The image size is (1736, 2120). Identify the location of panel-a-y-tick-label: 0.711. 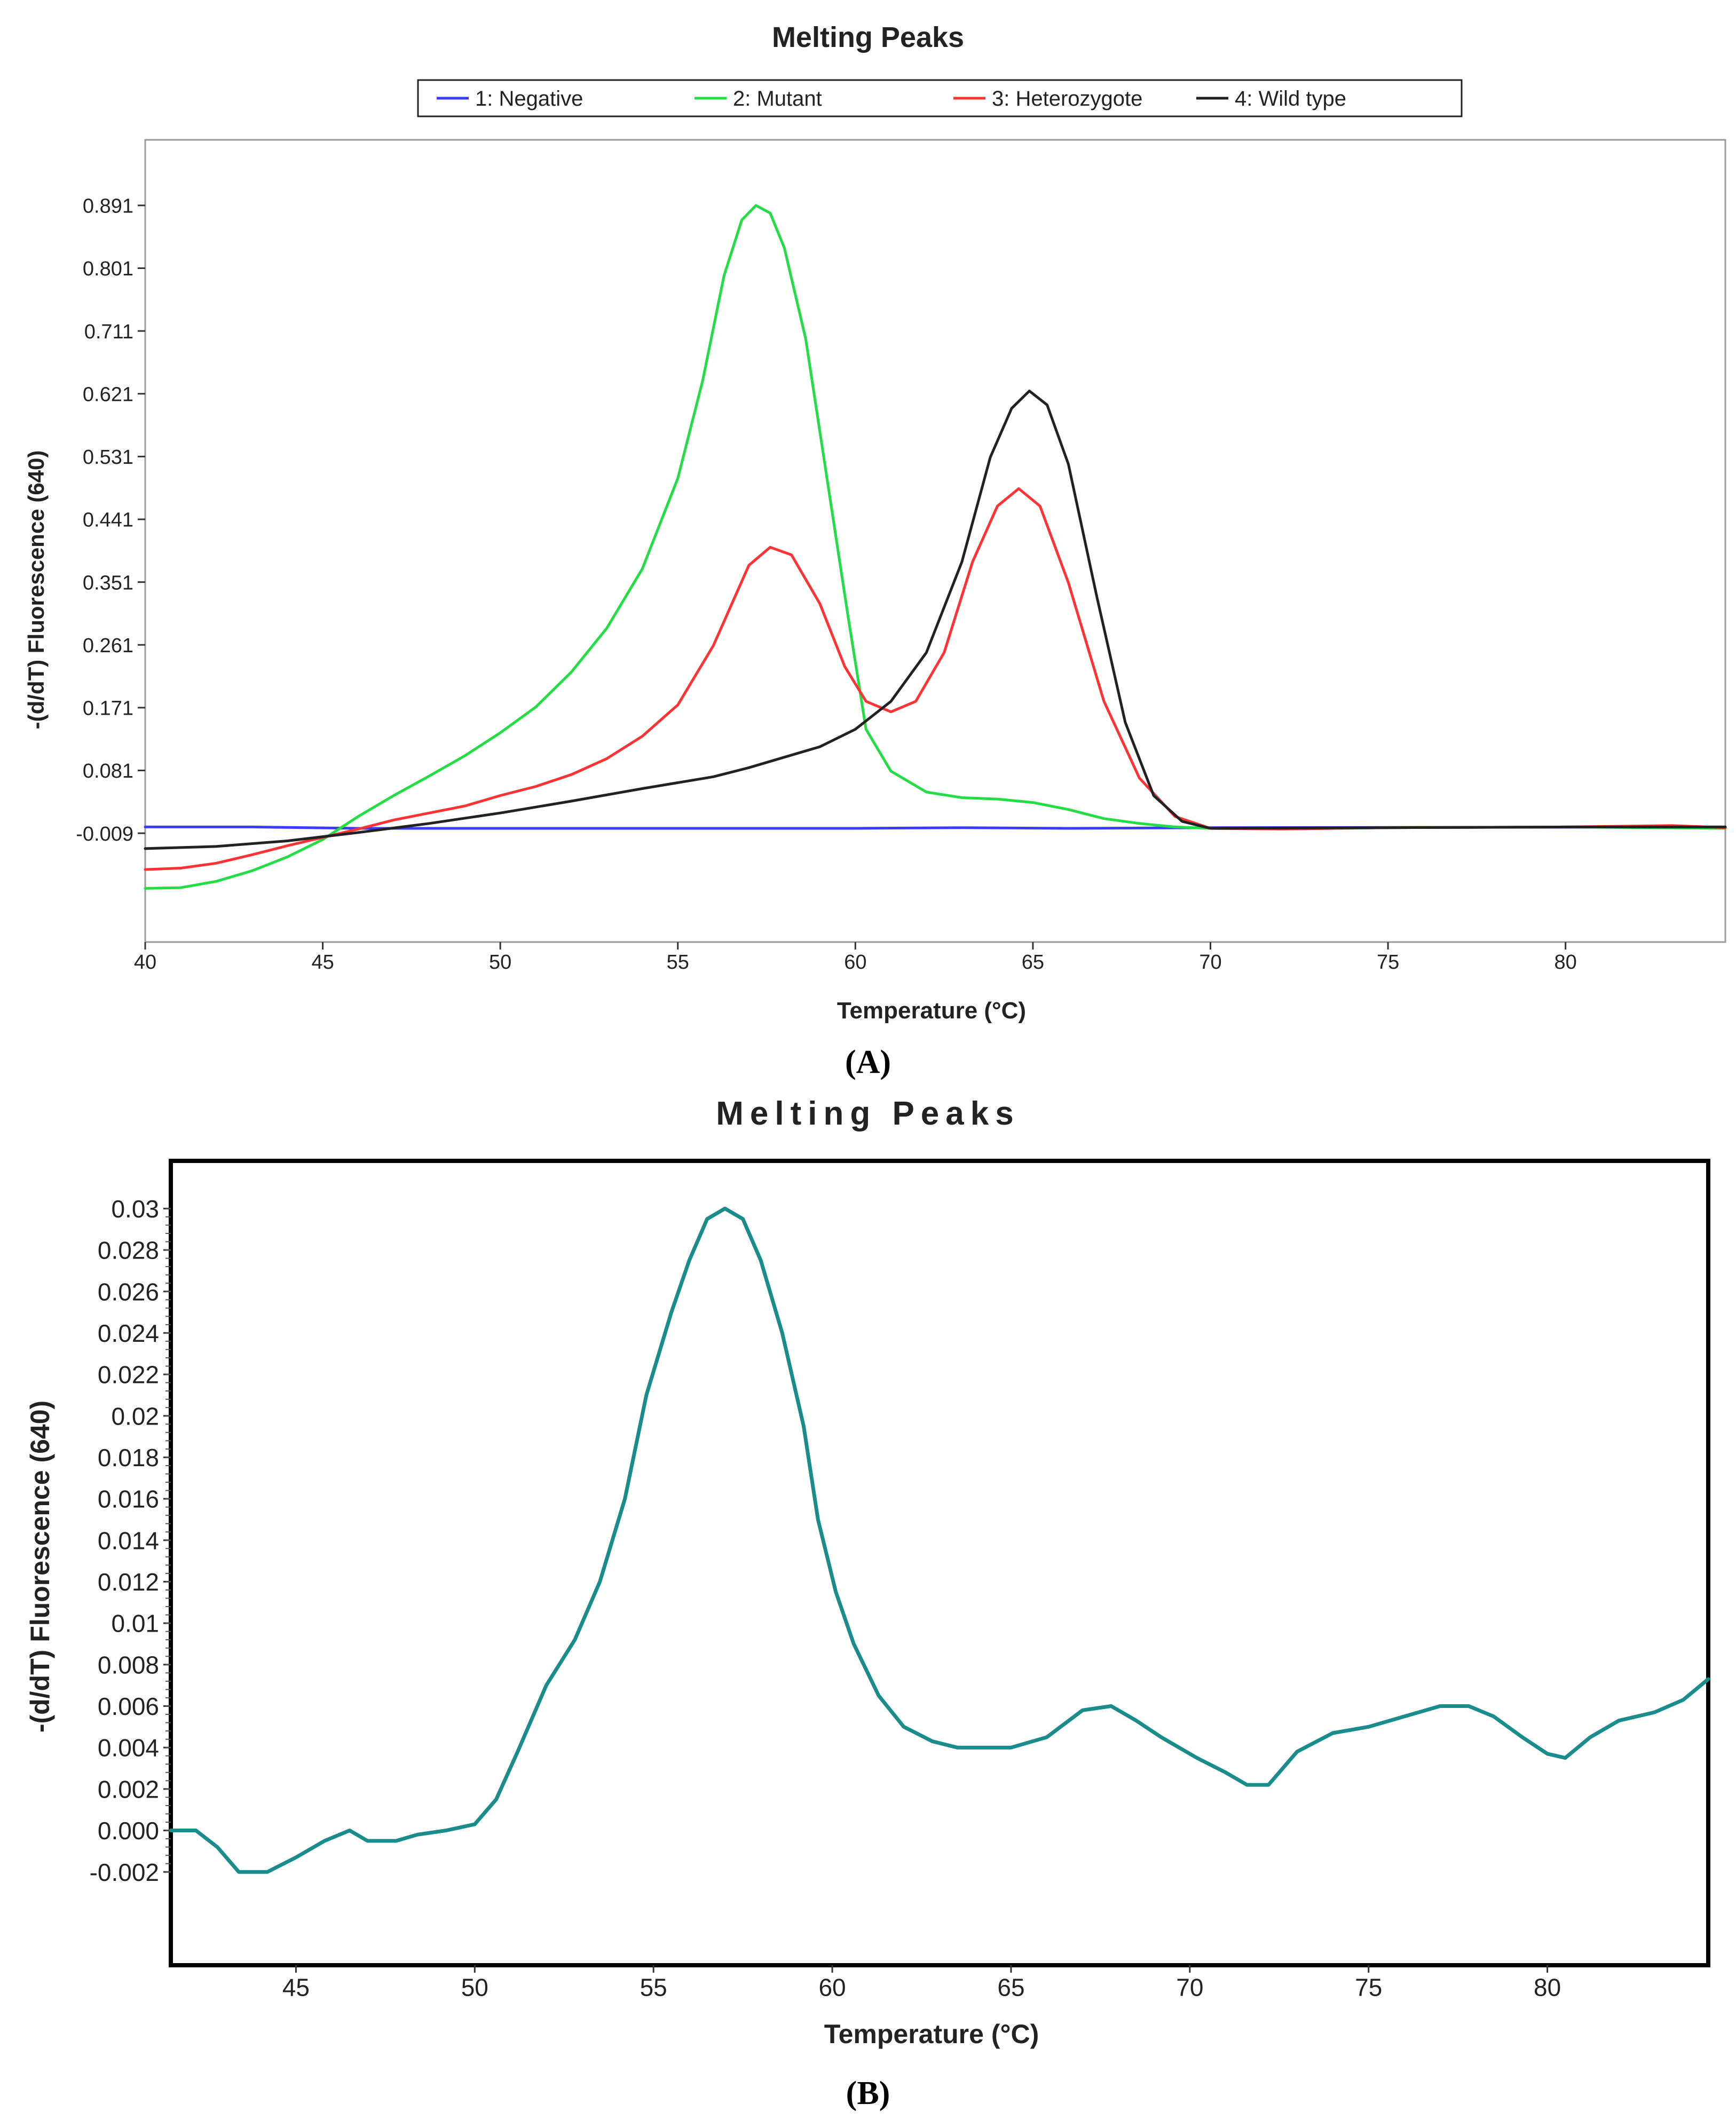
(108, 332).